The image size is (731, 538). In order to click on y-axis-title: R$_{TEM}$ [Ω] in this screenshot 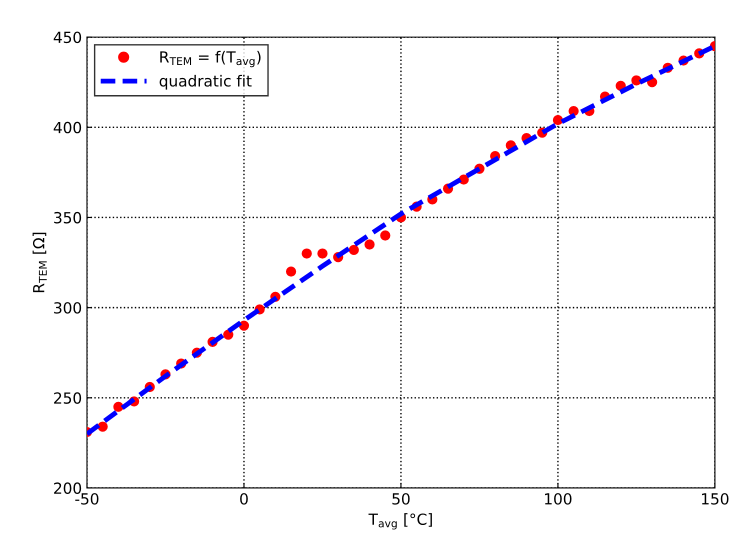, I will do `click(39, 262)`.